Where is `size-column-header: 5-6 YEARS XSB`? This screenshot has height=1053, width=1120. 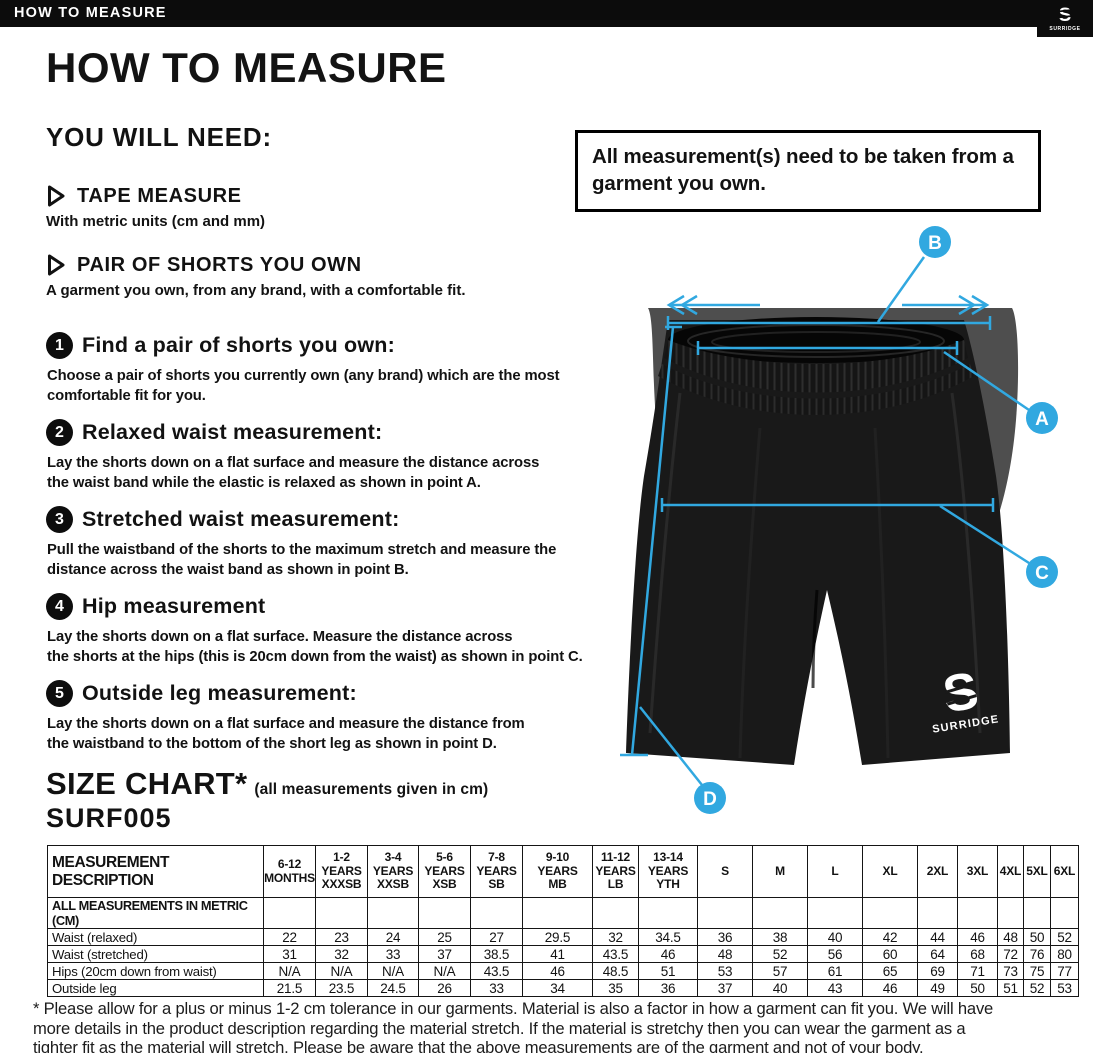
size-column-header: 5-6 YEARS XSB is located at coordinates (444, 871).